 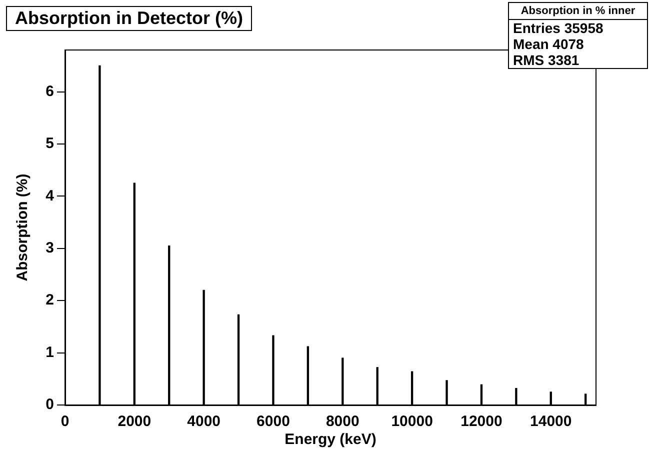 What do you see at coordinates (548, 44) in the screenshot?
I see `annotation: Mean 4078` at bounding box center [548, 44].